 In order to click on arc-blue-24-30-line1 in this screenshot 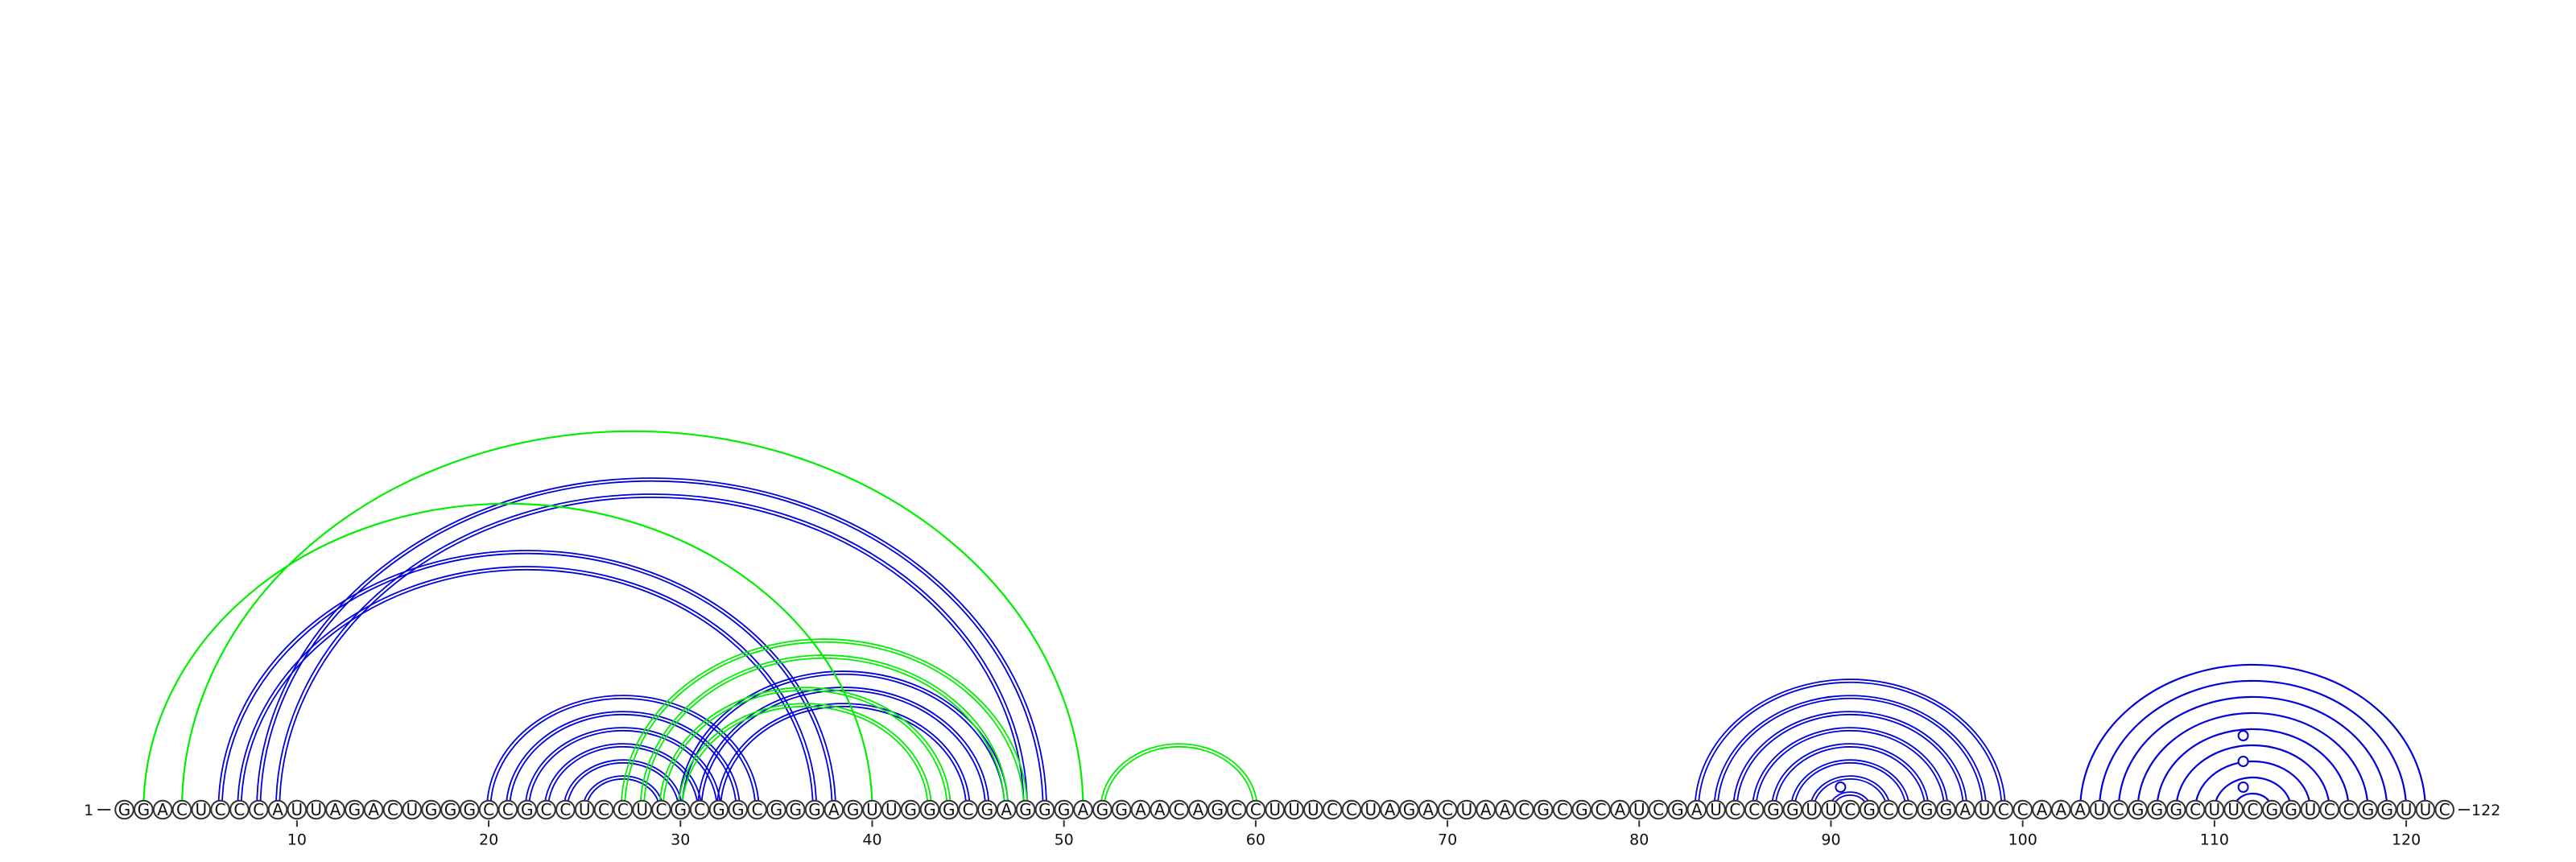, I will do `click(623, 784)`.